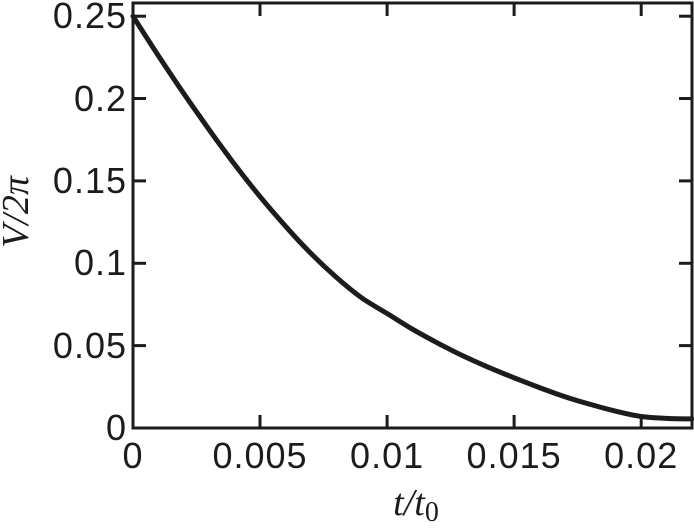 This screenshot has height=530, width=694. Describe the element at coordinates (431, 513) in the screenshot. I see `x-axis-label-subscript: 0` at that location.